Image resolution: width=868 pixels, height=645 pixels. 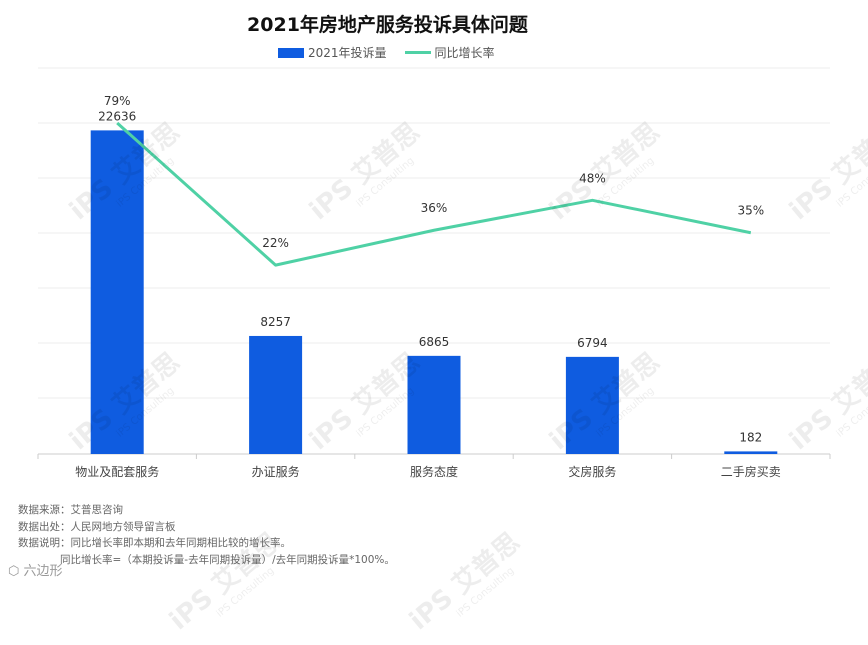 I want to click on bar-value-label: 6794, so click(x=592, y=343).